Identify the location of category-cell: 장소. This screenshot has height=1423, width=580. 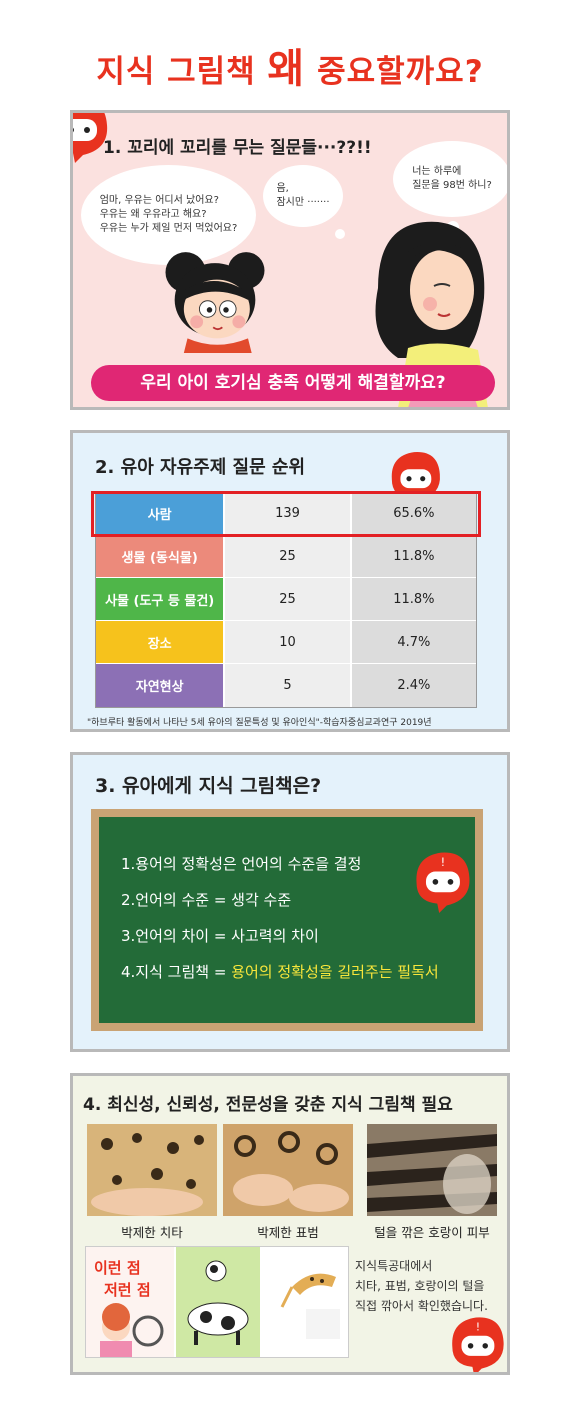
(160, 642).